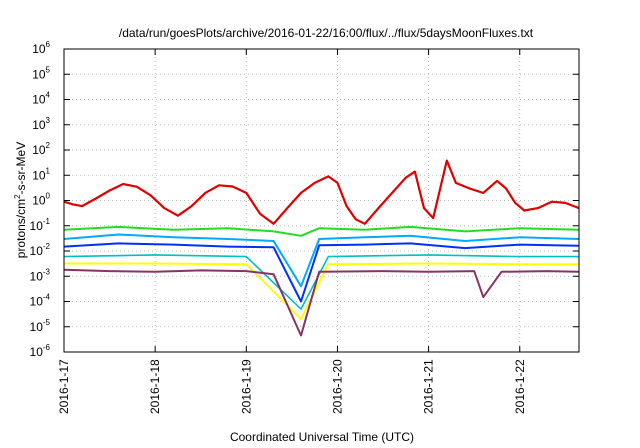 Image resolution: width=640 pixels, height=448 pixels. What do you see at coordinates (40, 351) in the screenshot?
I see `y-tick-label: 10⁻⁶` at bounding box center [40, 351].